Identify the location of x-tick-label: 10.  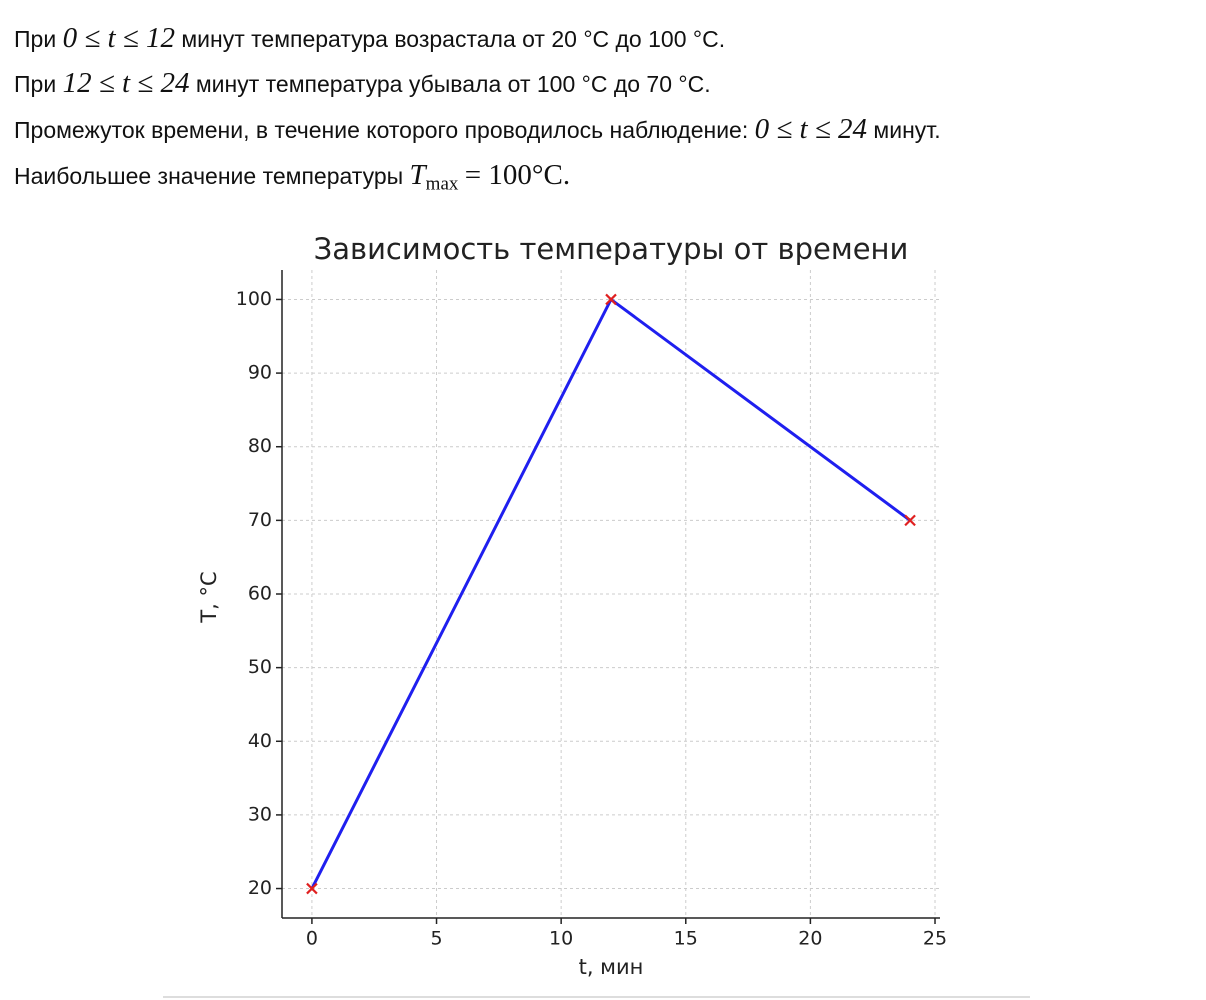
(561, 939).